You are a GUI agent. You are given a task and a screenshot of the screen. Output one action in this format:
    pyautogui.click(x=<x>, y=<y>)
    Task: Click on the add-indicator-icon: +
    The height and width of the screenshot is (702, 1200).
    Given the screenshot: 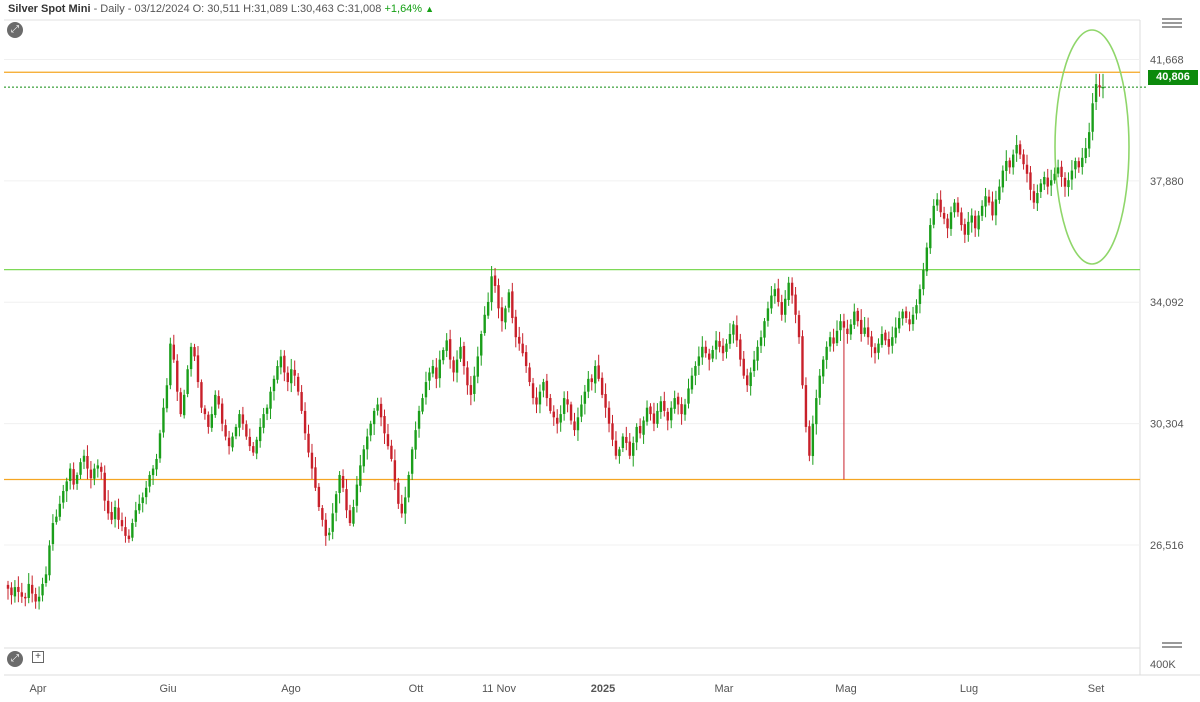 What is the action you would take?
    pyautogui.click(x=38, y=657)
    